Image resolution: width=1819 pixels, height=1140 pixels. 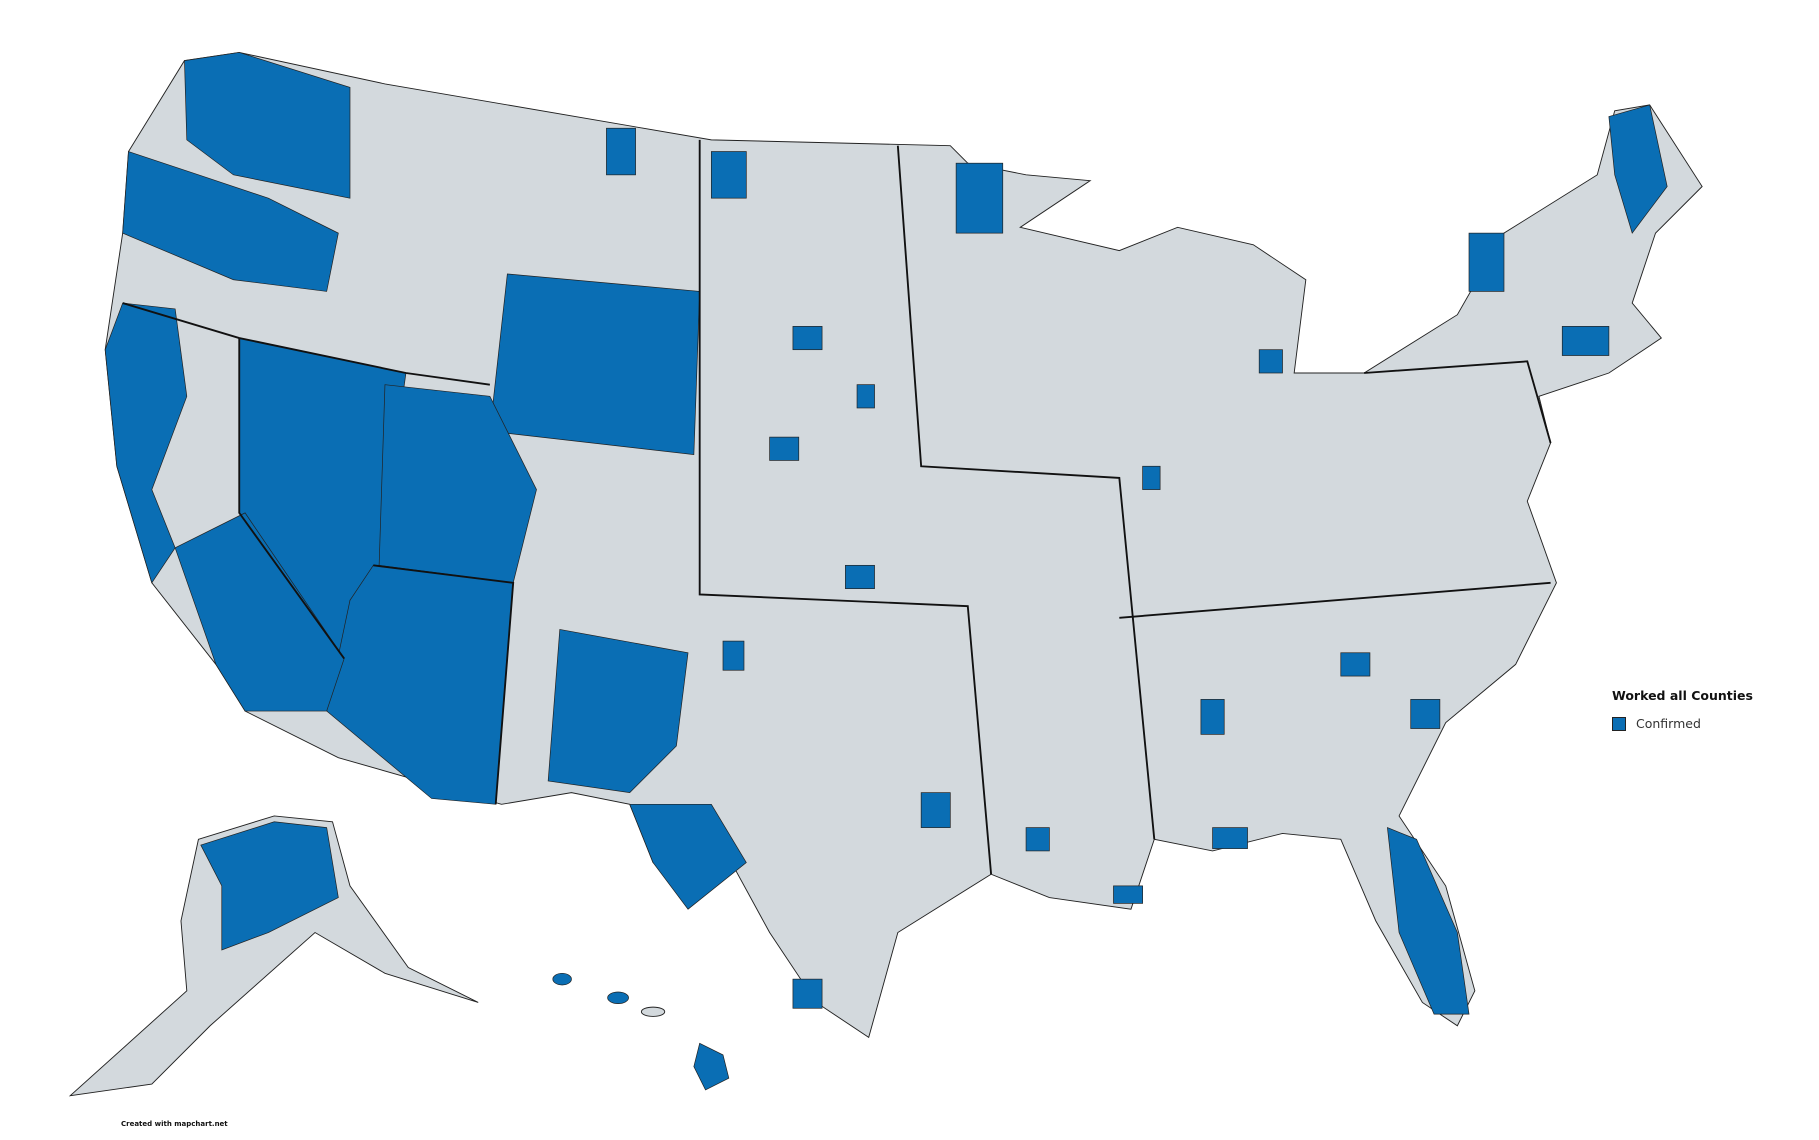 I want to click on legend-title: Worked all Counties, so click(x=1682, y=695).